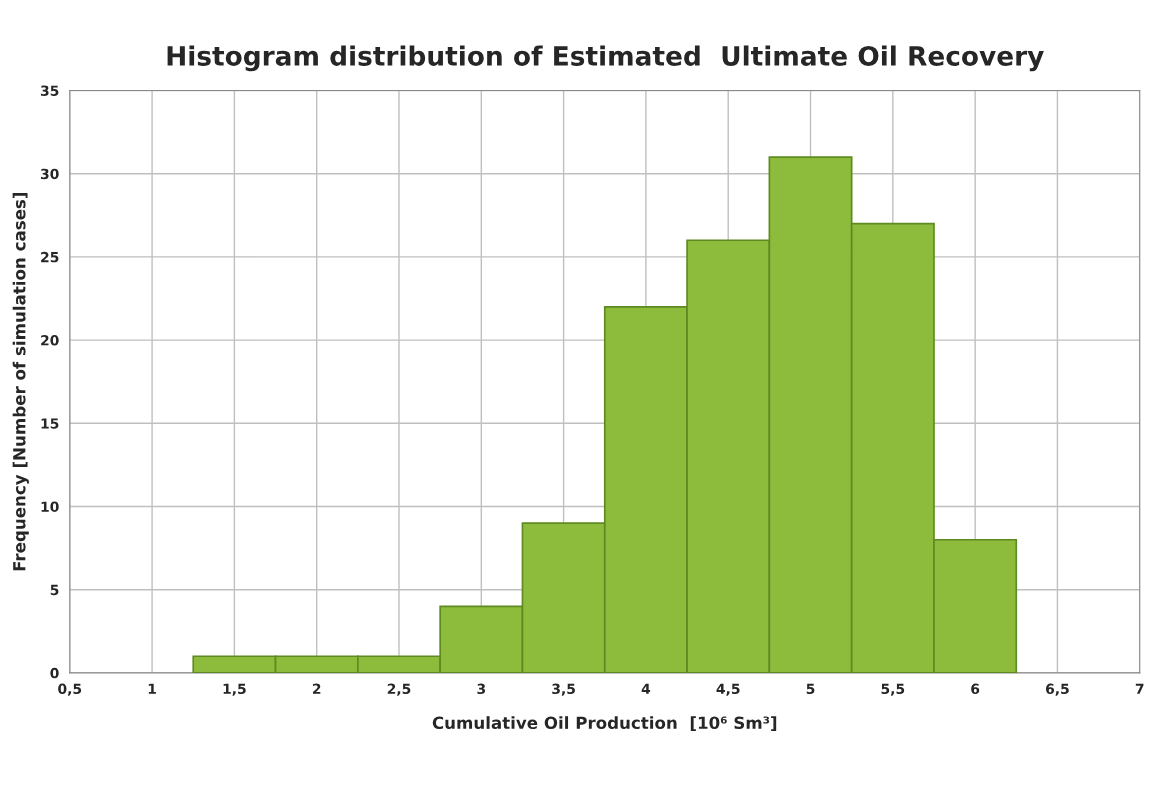 The height and width of the screenshot is (787, 1163). What do you see at coordinates (49, 174) in the screenshot?
I see `y-tick-label: 30` at bounding box center [49, 174].